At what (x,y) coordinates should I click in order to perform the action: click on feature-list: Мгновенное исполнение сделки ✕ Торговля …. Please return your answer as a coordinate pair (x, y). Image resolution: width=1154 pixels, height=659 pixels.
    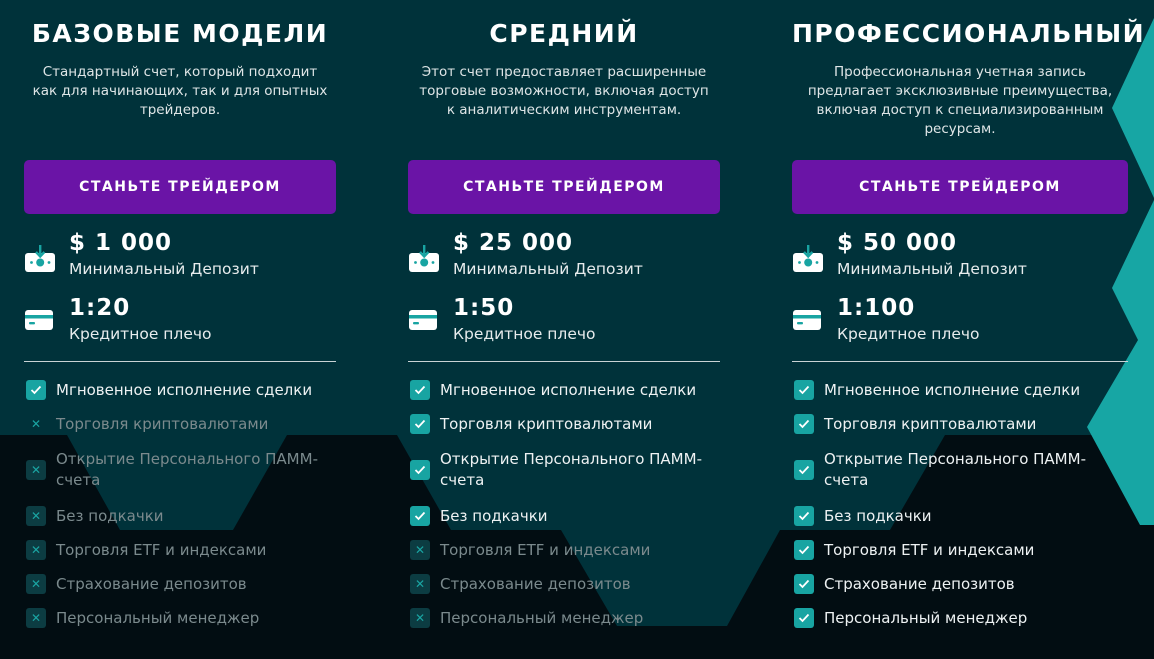
    Looking at the image, I should click on (180, 504).